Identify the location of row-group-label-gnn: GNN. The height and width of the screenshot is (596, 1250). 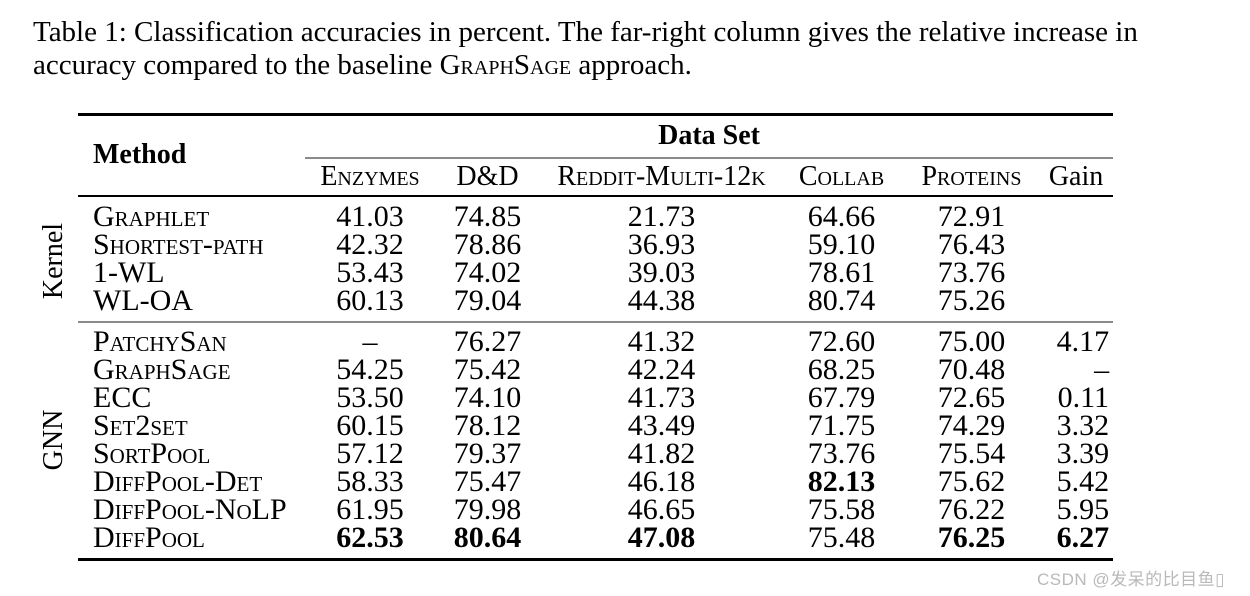
(53, 440).